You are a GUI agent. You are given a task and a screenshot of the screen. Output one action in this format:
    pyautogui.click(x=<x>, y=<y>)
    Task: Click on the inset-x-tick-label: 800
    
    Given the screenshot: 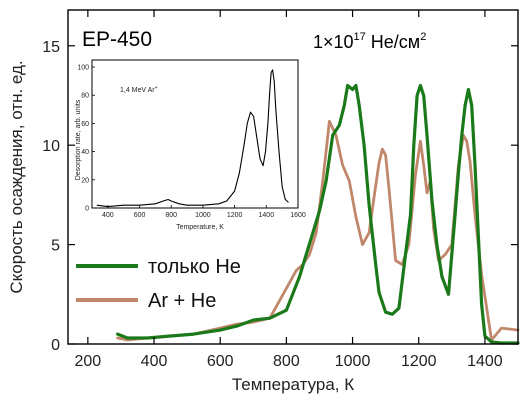 What is the action you would take?
    pyautogui.click(x=171, y=215)
    